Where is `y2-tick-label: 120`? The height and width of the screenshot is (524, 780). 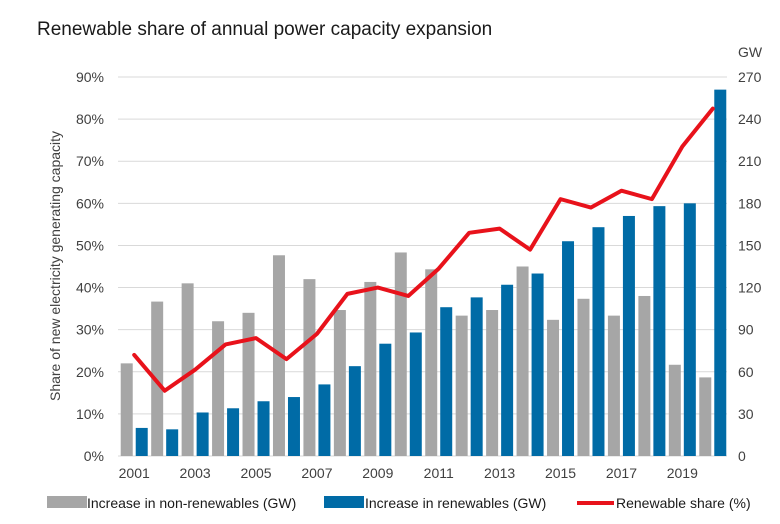
y2-tick-label: 120 is located at coordinates (750, 288).